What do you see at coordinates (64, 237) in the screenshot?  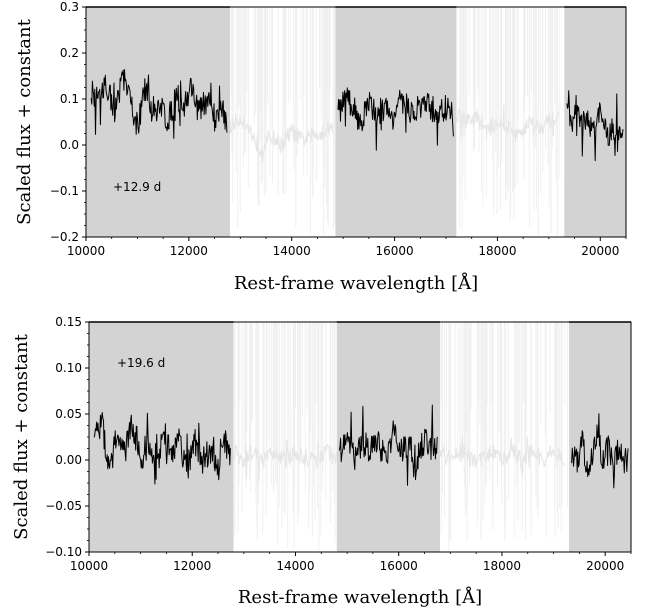 I see `y-tick-label: −0.2` at bounding box center [64, 237].